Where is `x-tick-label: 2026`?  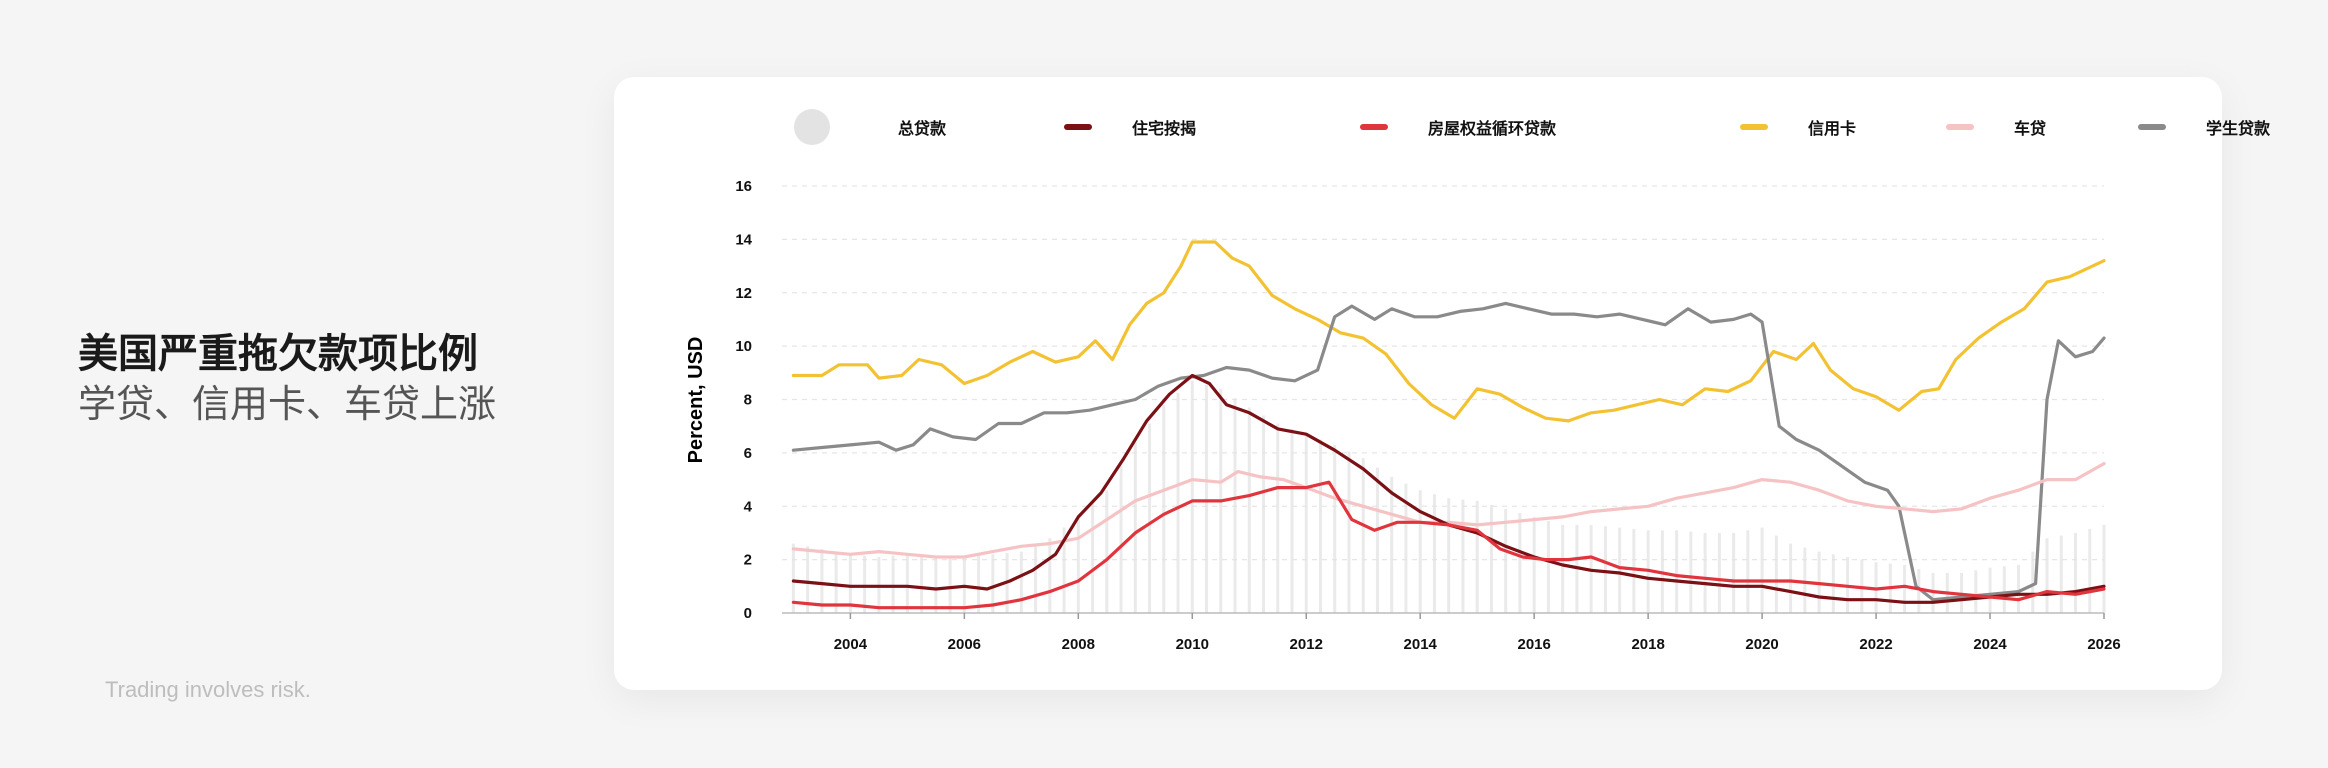
x-tick-label: 2026 is located at coordinates (2103, 644).